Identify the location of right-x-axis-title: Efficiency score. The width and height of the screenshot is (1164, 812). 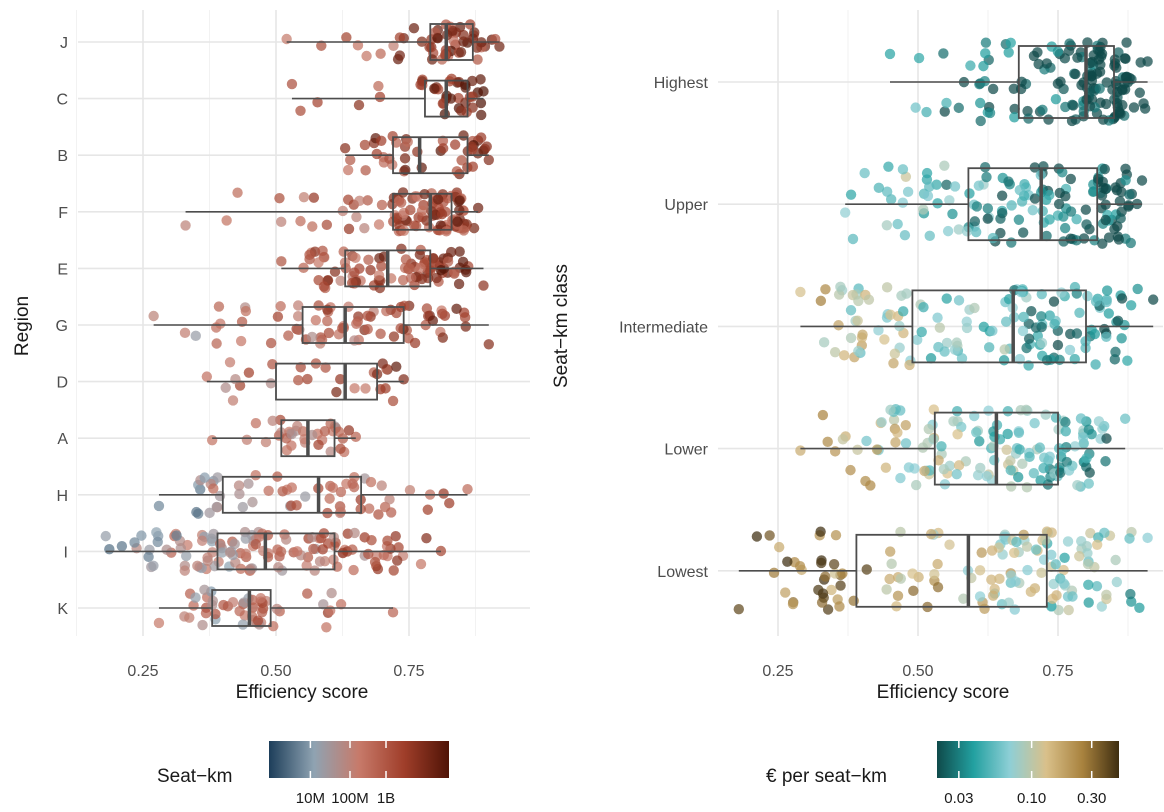
(943, 692).